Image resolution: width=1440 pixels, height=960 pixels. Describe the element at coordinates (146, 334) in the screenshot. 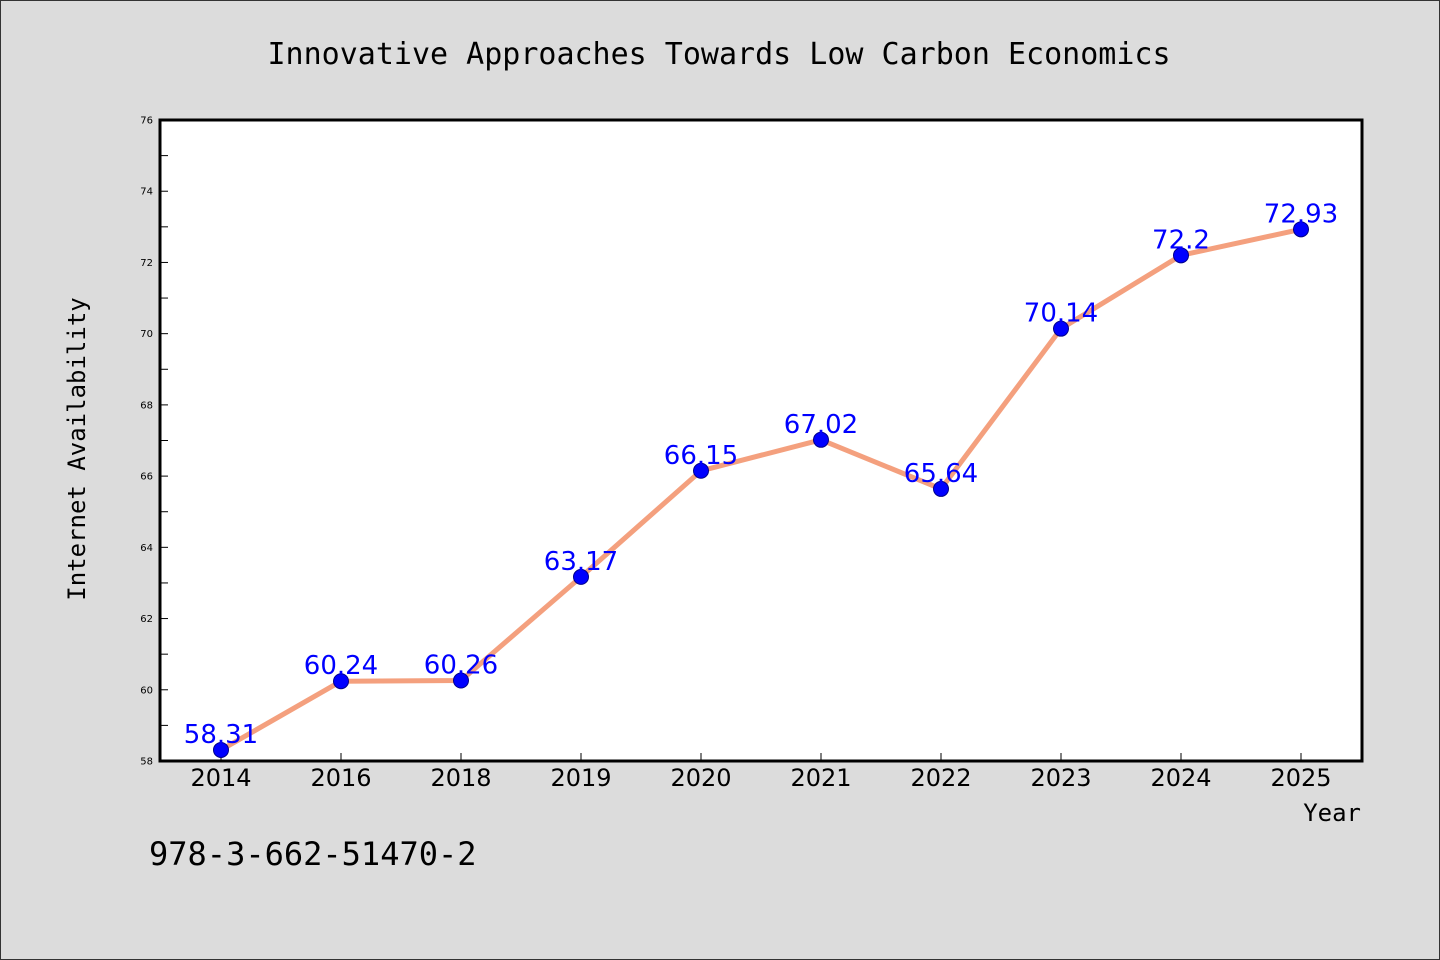

I see `y-tick-label: 70` at that location.